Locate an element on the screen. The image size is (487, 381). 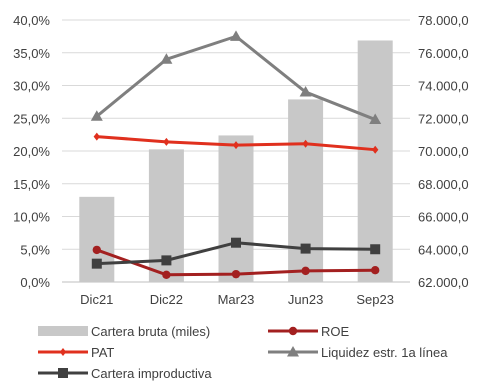
left-axis-tick-label: 30,0% is located at coordinates (31, 86).